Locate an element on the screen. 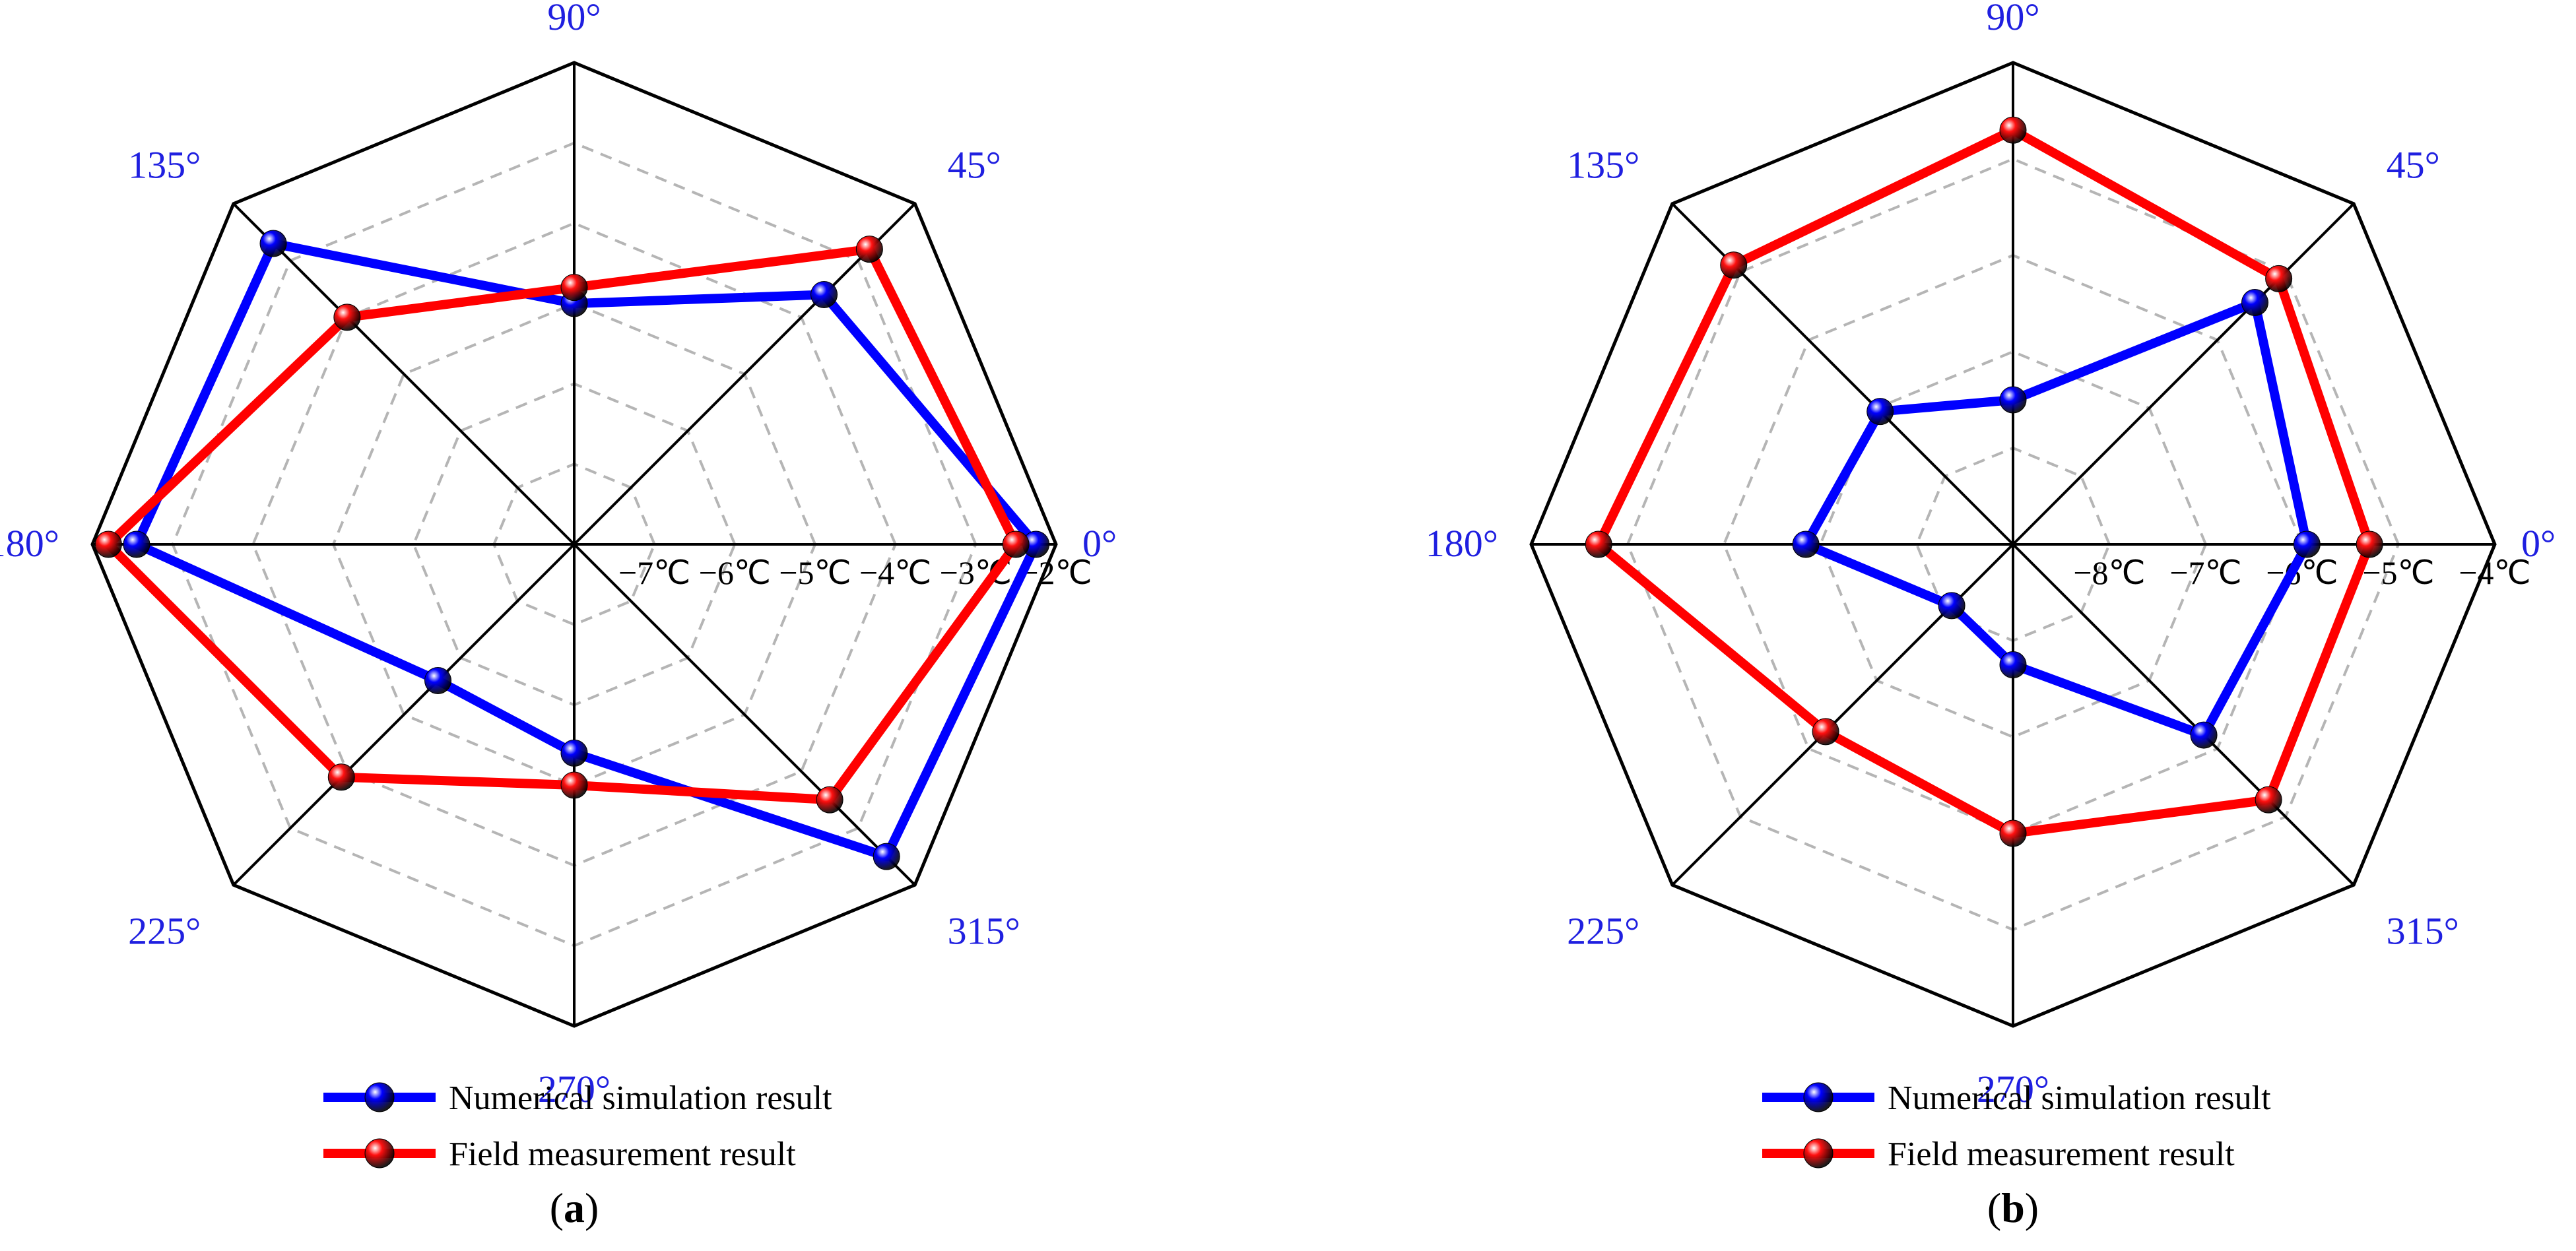 Image resolution: width=2576 pixels, height=1251 pixels. series-numerical is located at coordinates (2056, 519).